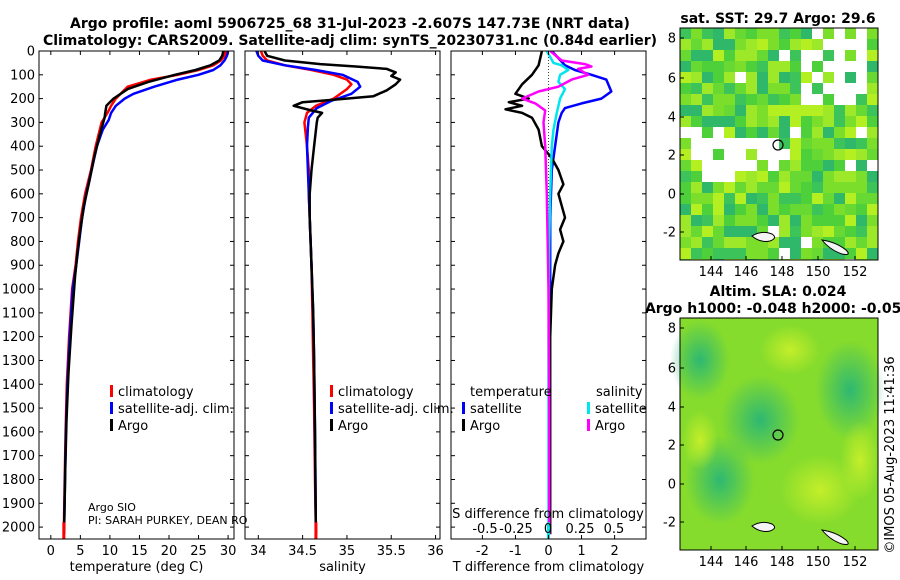  I want to click on legend-swatch-argo, so click(331, 425).